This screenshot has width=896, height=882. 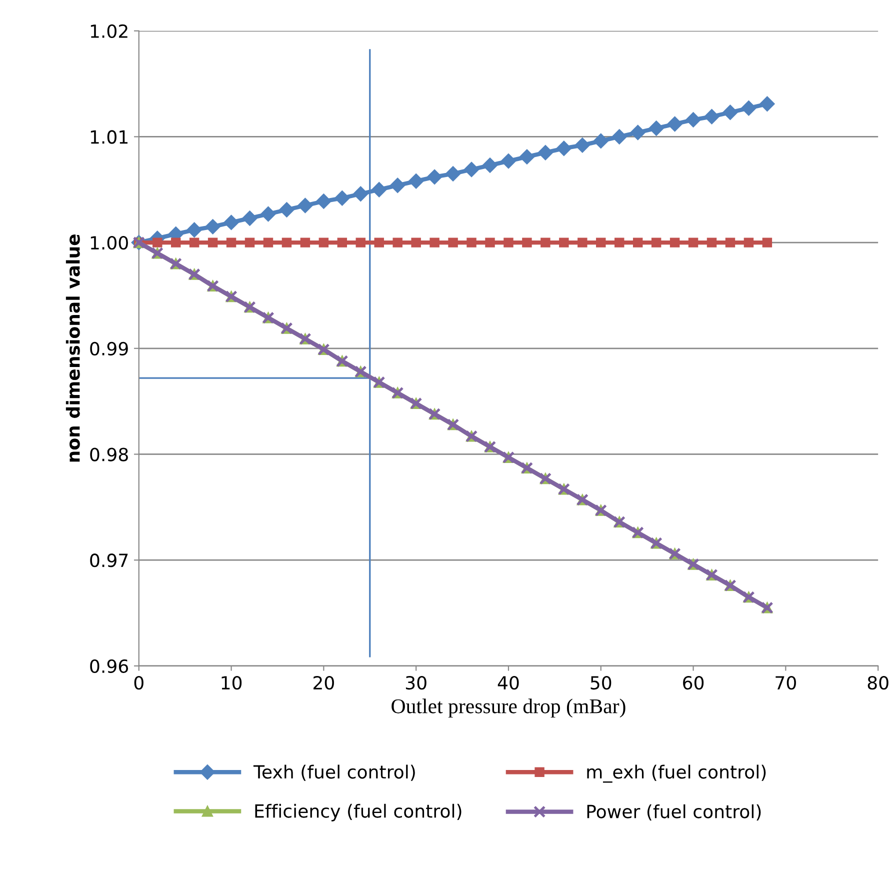 What do you see at coordinates (509, 708) in the screenshot?
I see `x-axis-title: Outlet pressure drop (mBar)` at bounding box center [509, 708].